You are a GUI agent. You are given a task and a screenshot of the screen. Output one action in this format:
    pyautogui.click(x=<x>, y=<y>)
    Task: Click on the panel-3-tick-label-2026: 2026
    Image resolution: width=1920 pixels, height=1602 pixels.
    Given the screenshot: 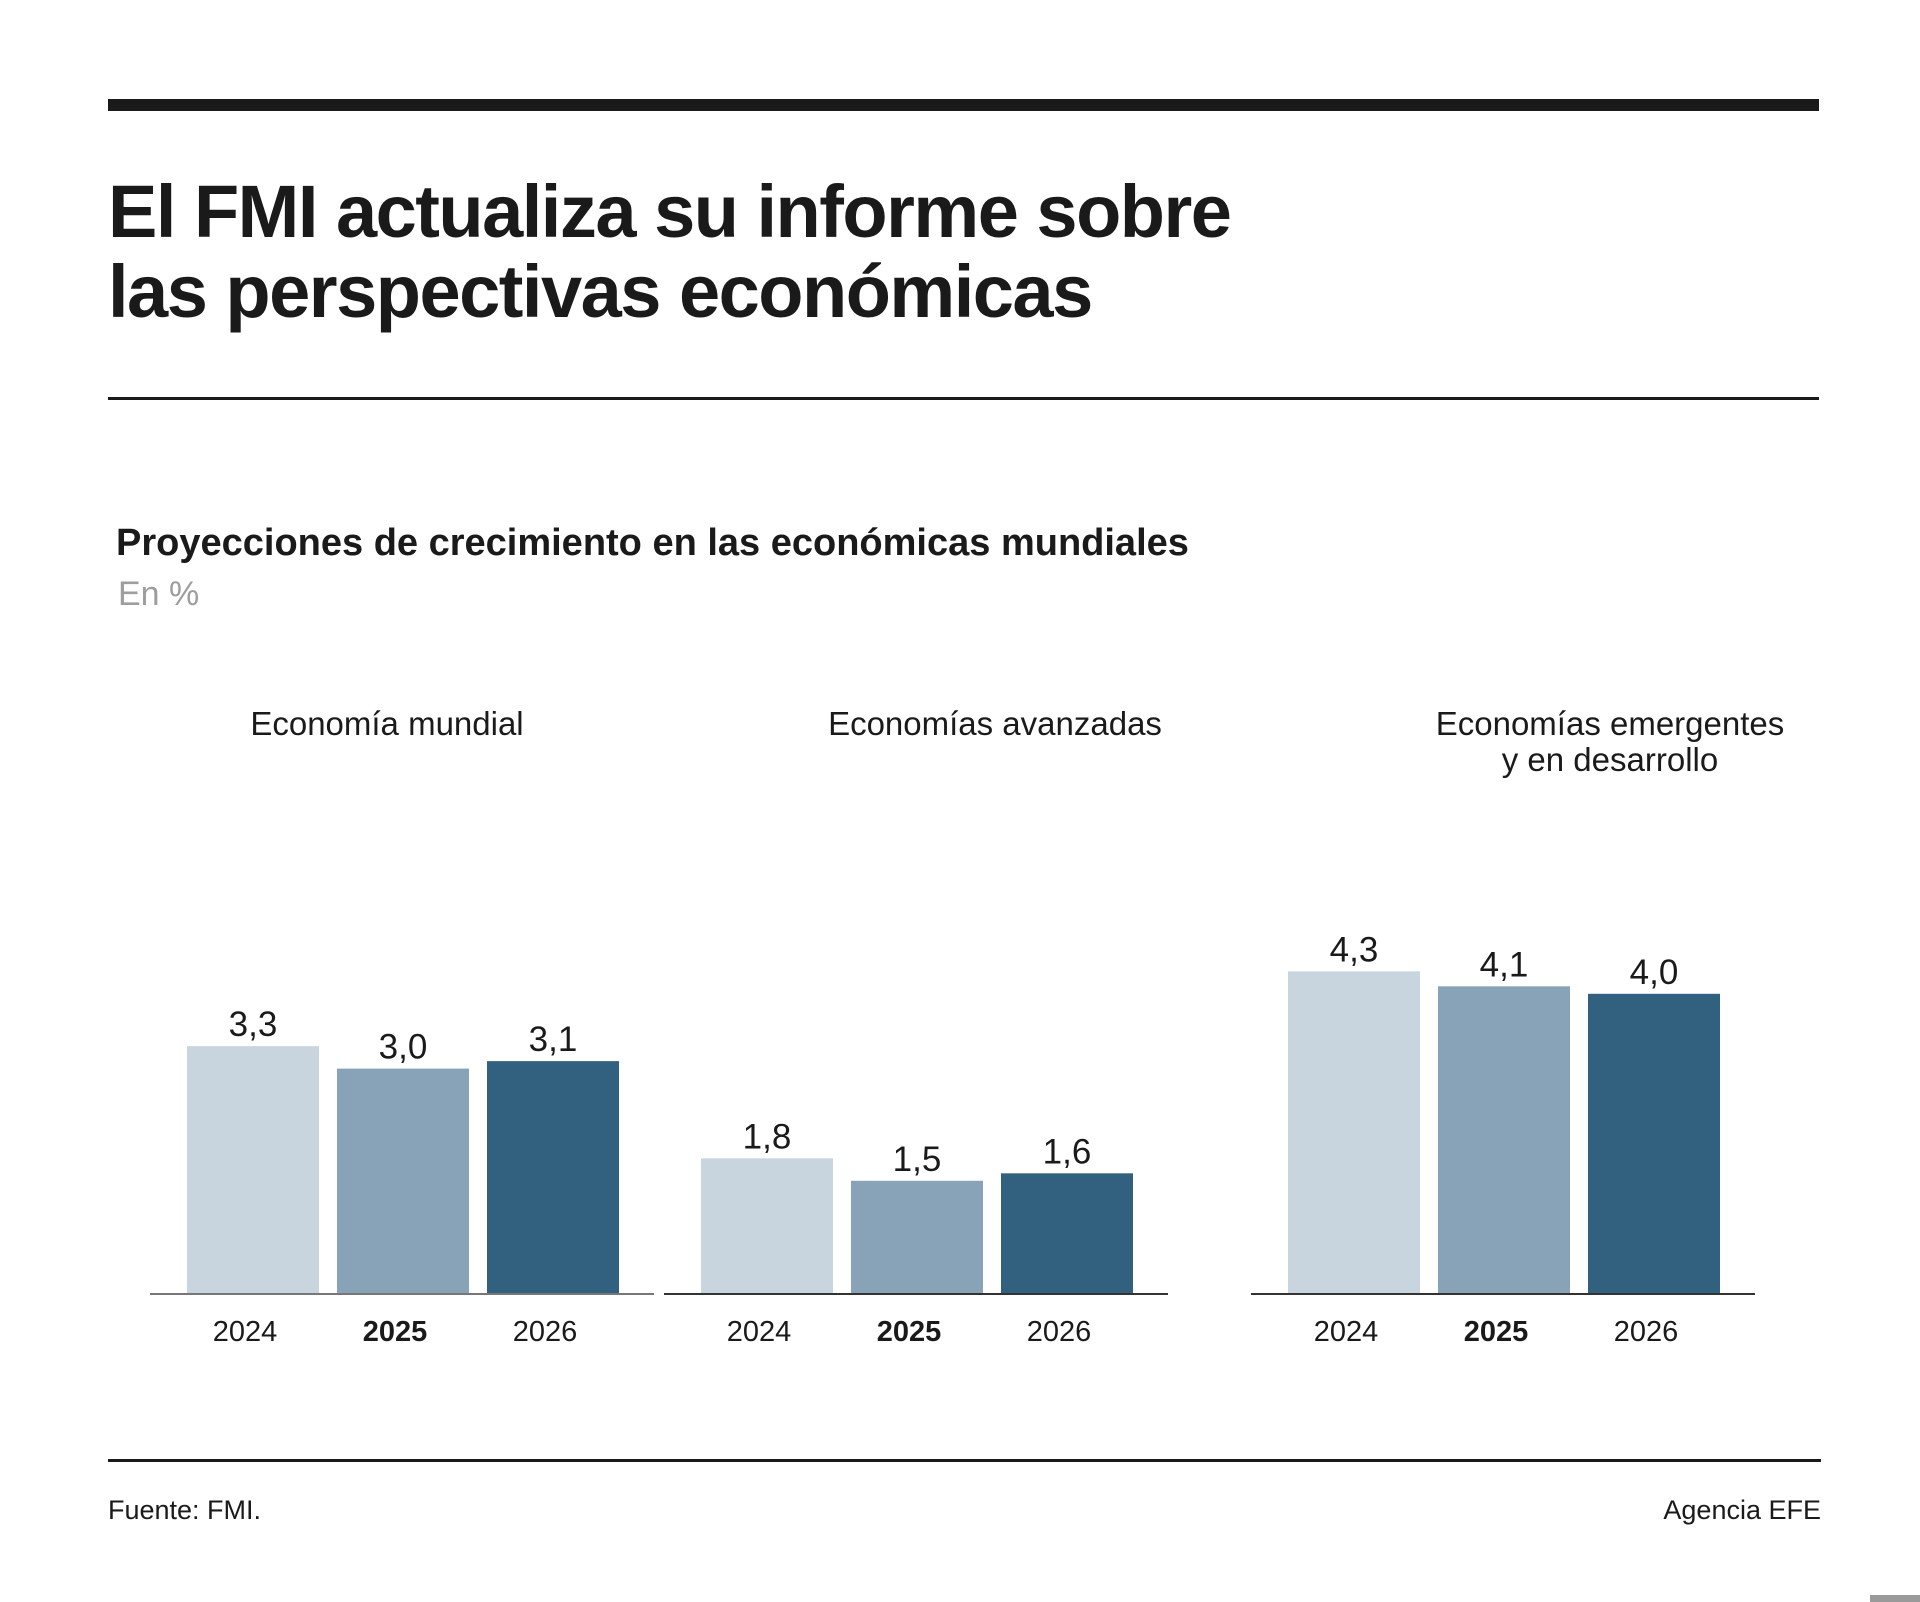 What is the action you would take?
    pyautogui.click(x=1646, y=1332)
    